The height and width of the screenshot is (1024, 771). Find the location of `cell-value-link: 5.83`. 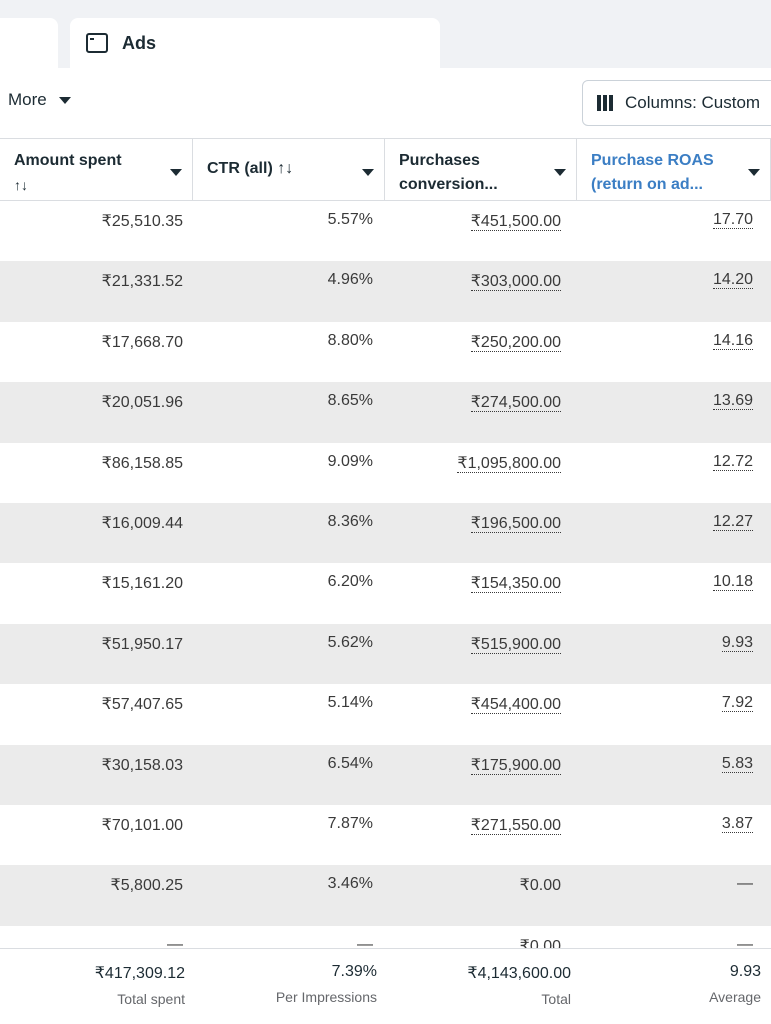

cell-value-link: 5.83 is located at coordinates (737, 763).